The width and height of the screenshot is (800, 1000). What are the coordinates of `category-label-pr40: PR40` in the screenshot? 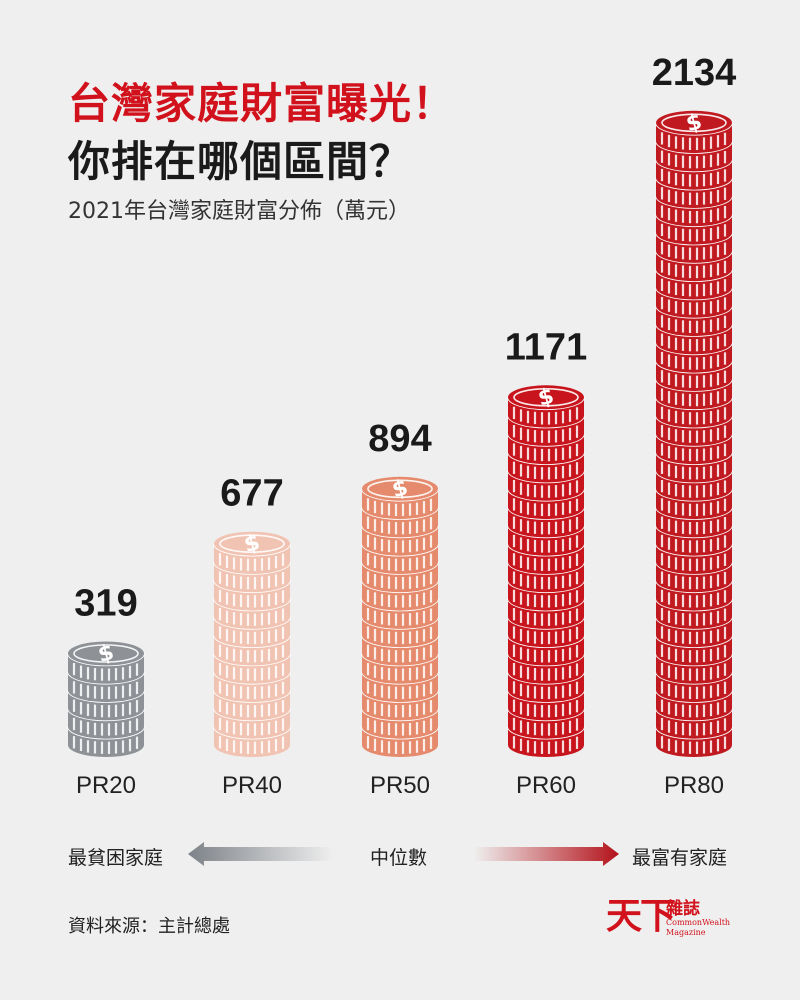 It's located at (252, 785).